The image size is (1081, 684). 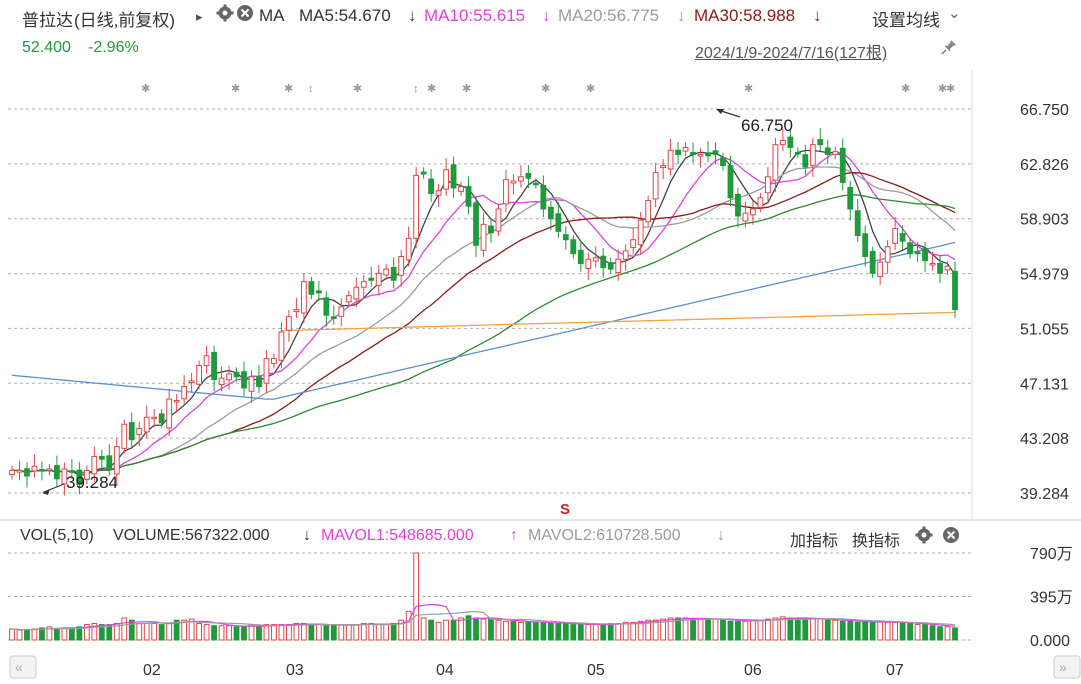 What do you see at coordinates (565, 509) in the screenshot?
I see `s-marker: S` at bounding box center [565, 509].